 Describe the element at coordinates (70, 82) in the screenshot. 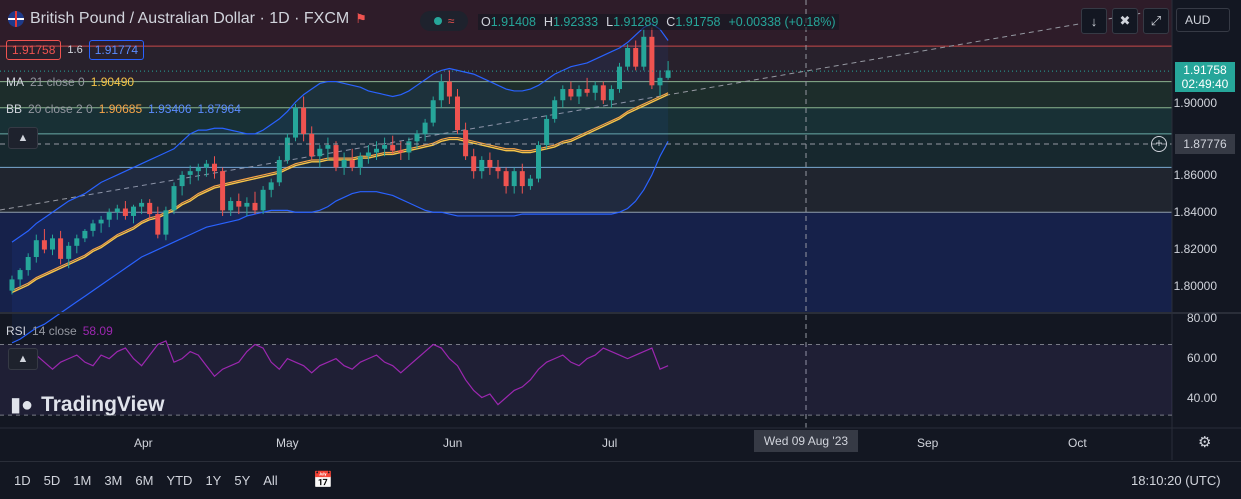

I see `ma-legend: MA 21 close 0 1.90490` at that location.